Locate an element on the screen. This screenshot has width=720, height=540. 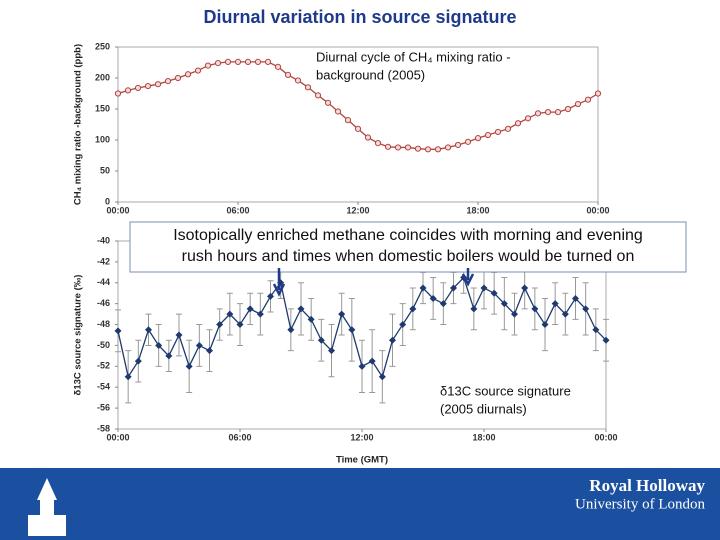
y-tick-label: 250 is located at coordinates (102, 46).